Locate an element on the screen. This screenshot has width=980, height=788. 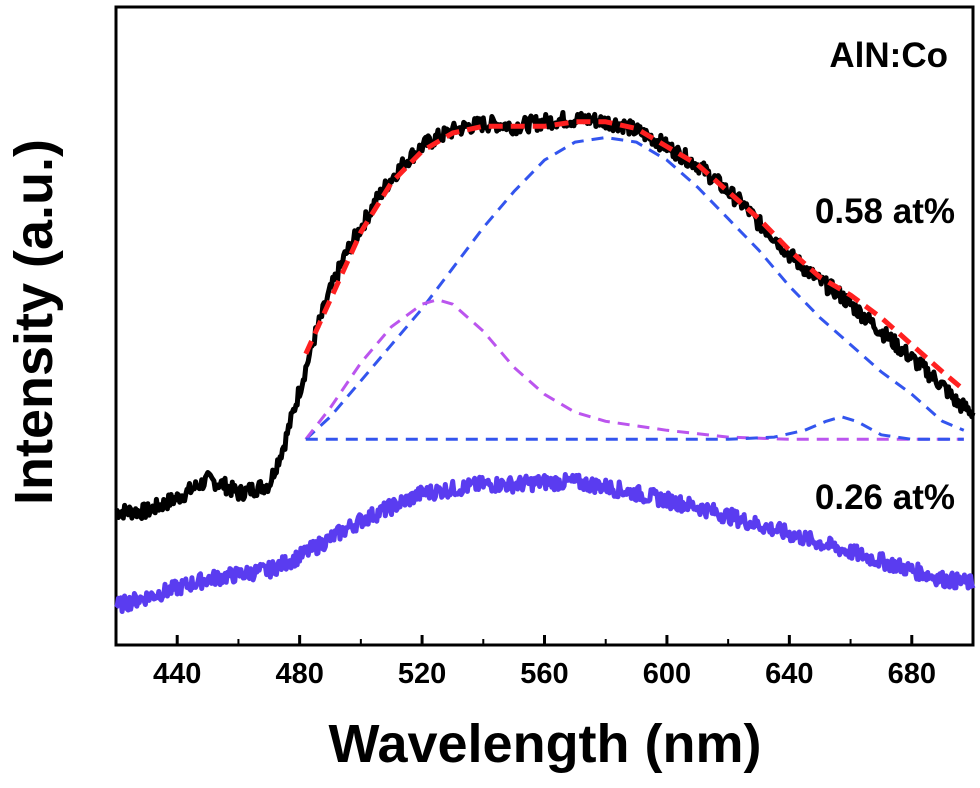
annotation-low-concentration: 0.26 at% is located at coordinates (885, 497).